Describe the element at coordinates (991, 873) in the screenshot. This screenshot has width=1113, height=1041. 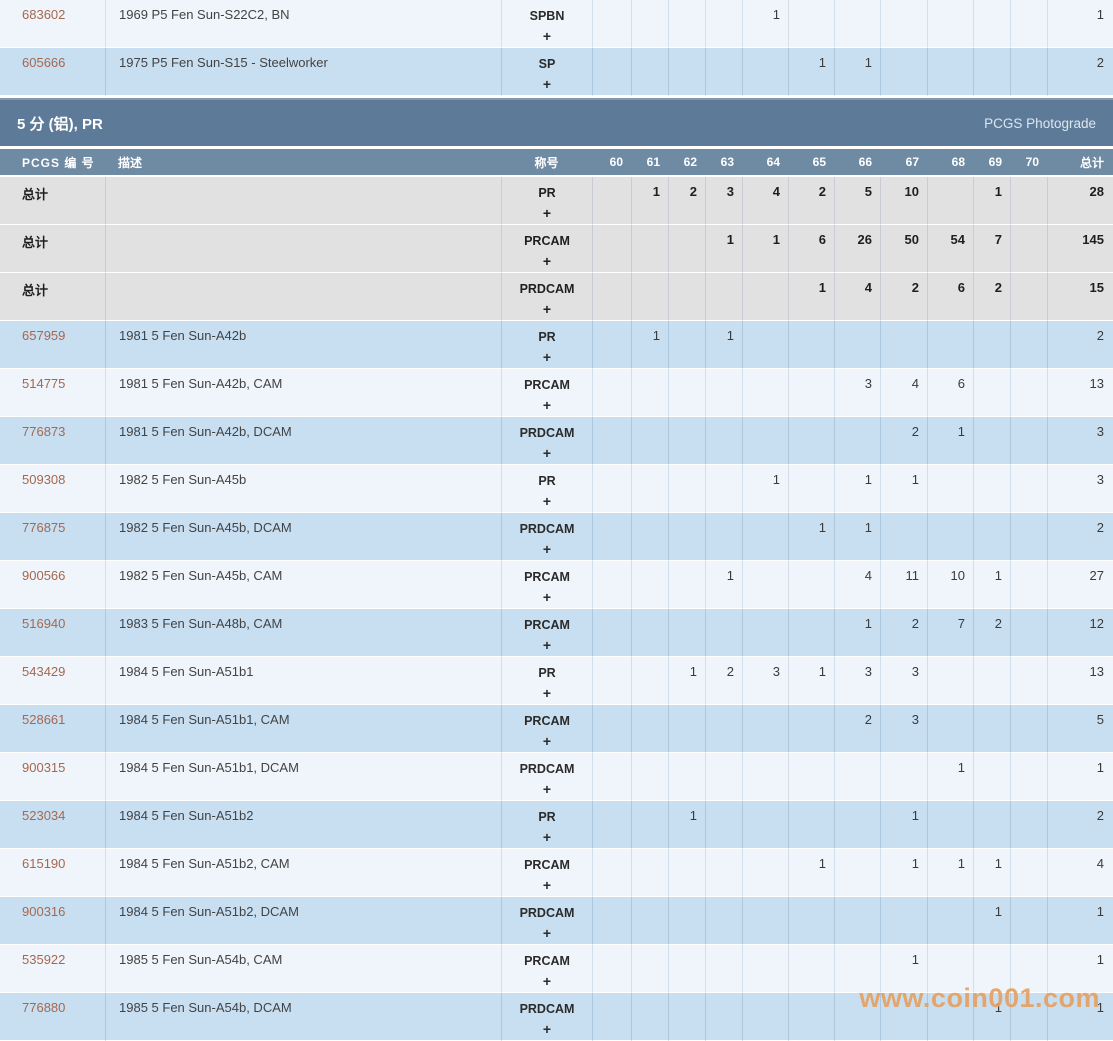
I see `grade-69-count: 1` at that location.